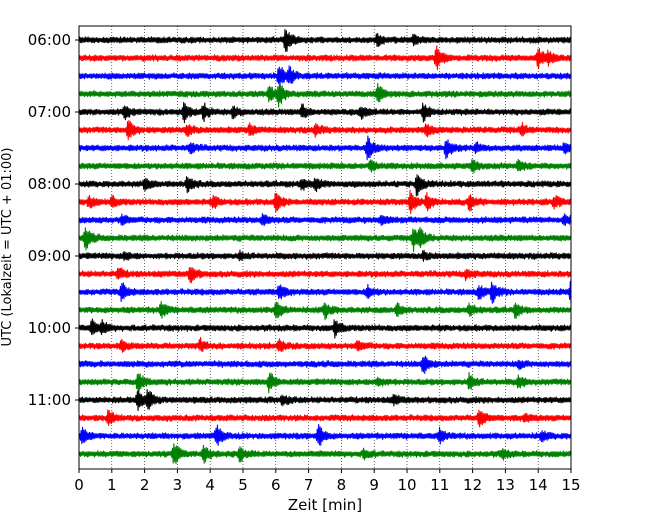 The height and width of the screenshot is (520, 650). Describe the element at coordinates (538, 485) in the screenshot. I see `x-tick-label: 14` at that location.